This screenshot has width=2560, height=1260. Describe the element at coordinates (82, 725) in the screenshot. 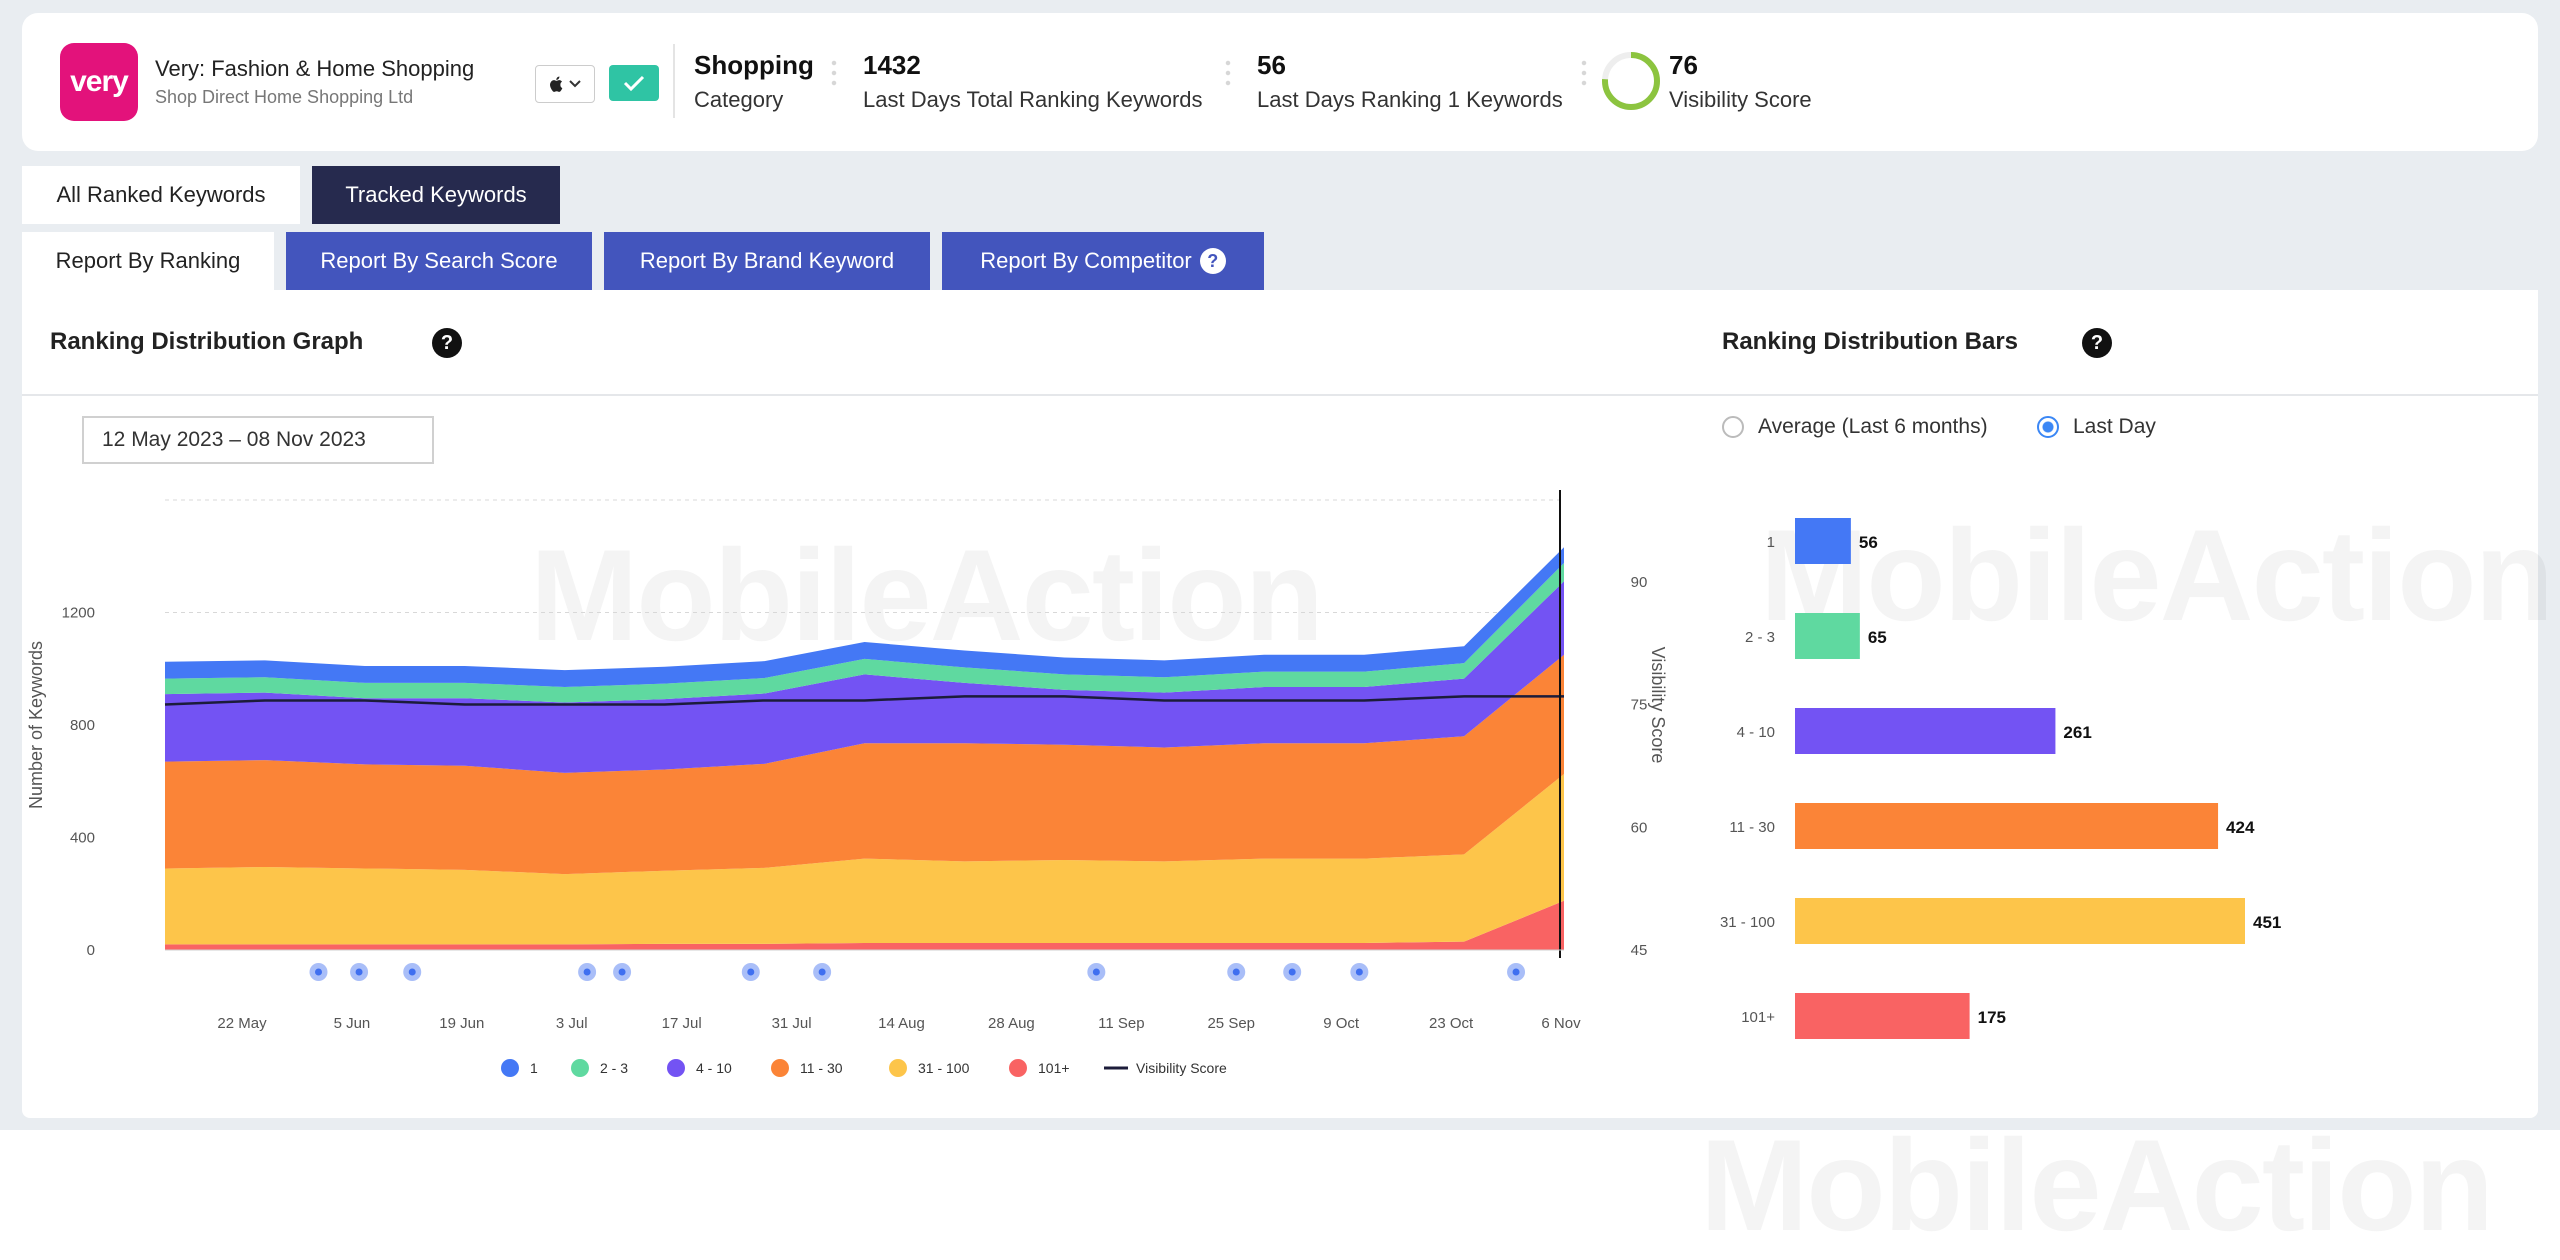

I see `y-tick-label: 800` at that location.